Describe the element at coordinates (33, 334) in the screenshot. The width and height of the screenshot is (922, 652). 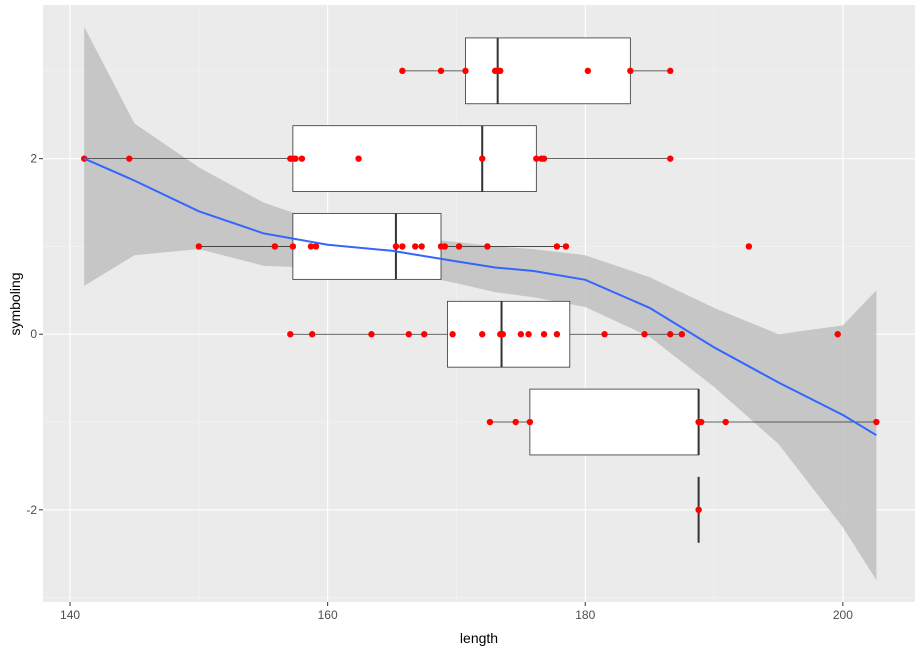
I see `y-tick-label: 0` at that location.